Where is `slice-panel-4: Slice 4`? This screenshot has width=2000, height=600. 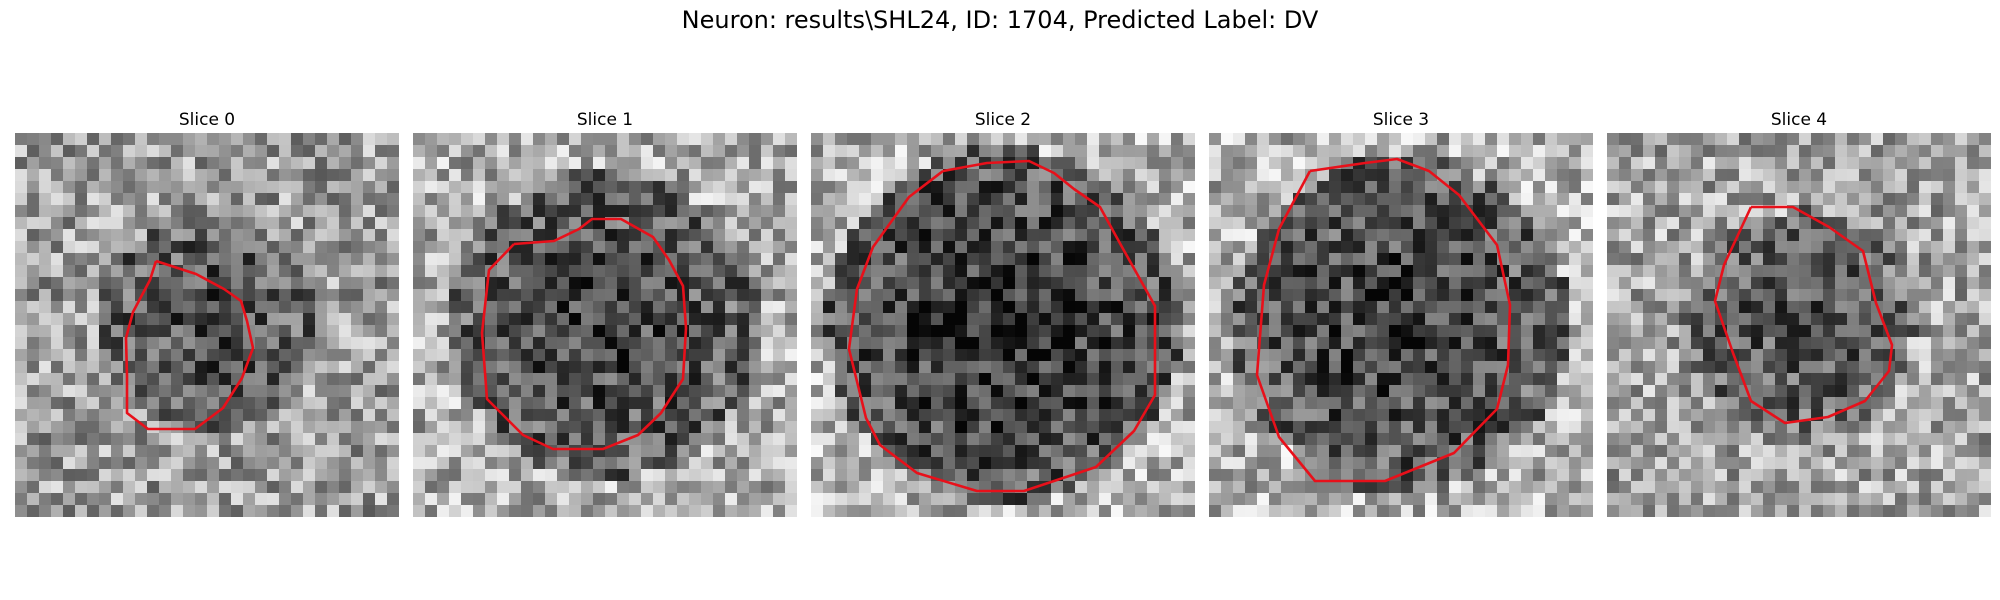
slice-panel-4: Slice 4 is located at coordinates (1799, 312).